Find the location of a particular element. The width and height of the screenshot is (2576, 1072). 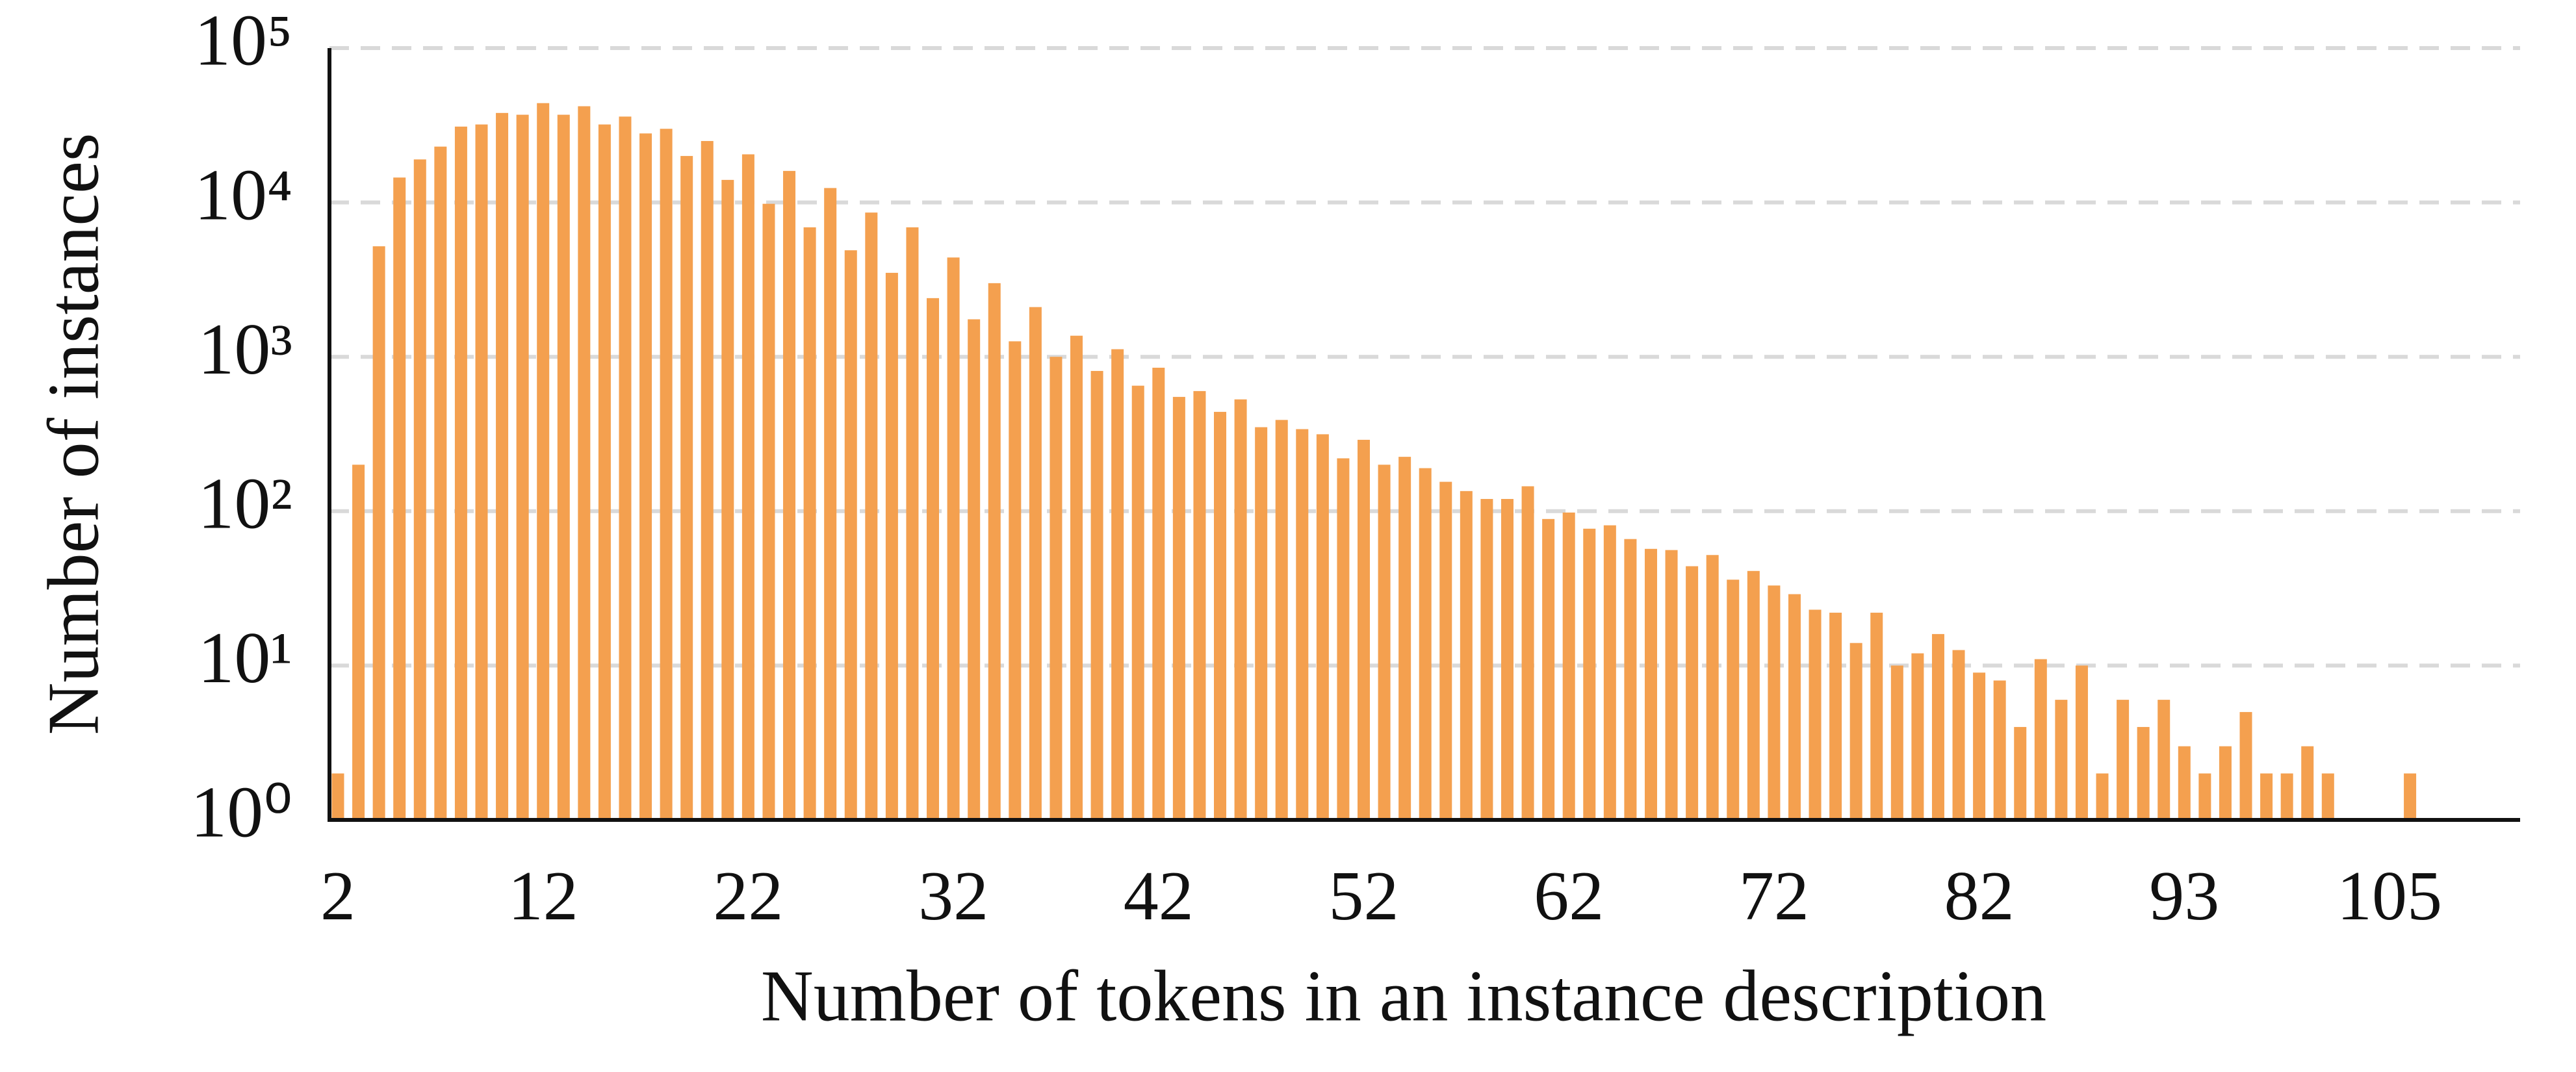

x-tick-label: 62 is located at coordinates (1569, 896).